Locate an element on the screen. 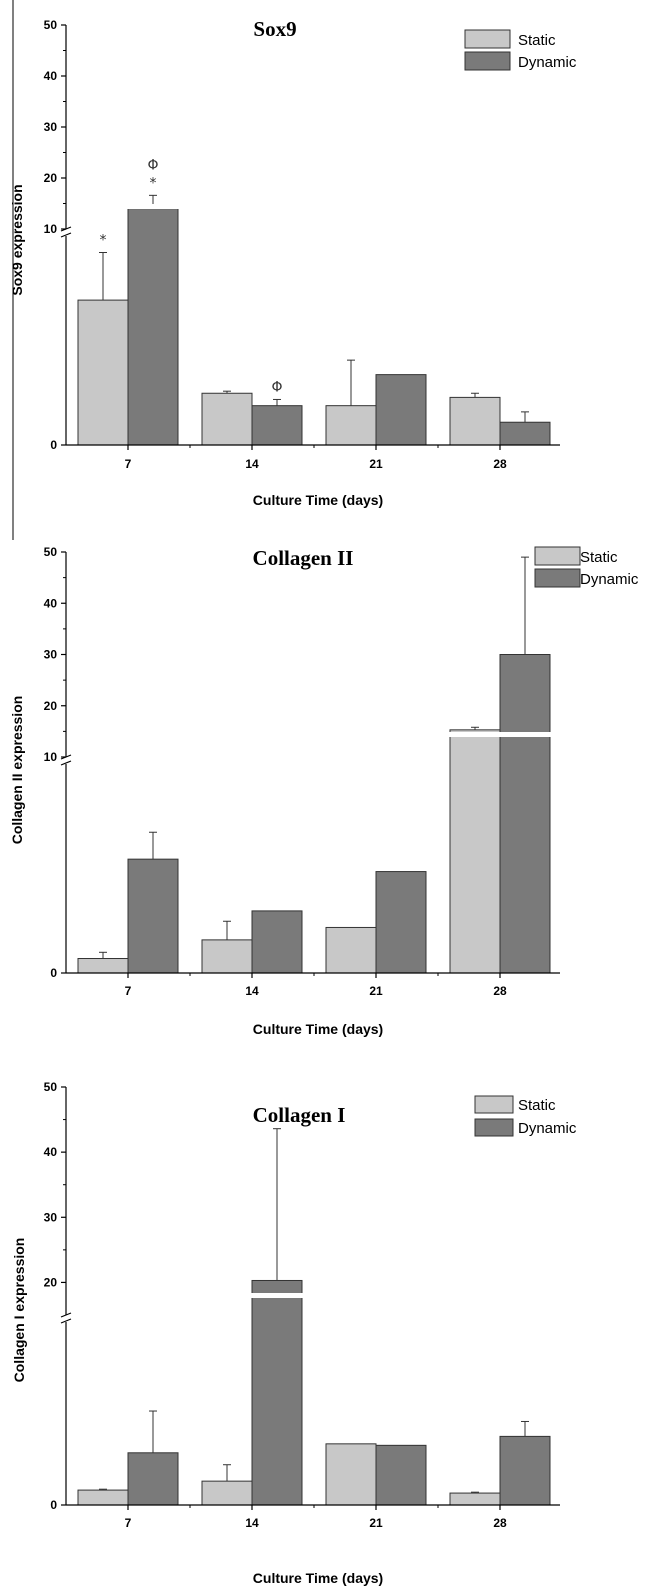 The width and height of the screenshot is (659, 1591). y-axis-title: Collagen II expression is located at coordinates (17, 770).